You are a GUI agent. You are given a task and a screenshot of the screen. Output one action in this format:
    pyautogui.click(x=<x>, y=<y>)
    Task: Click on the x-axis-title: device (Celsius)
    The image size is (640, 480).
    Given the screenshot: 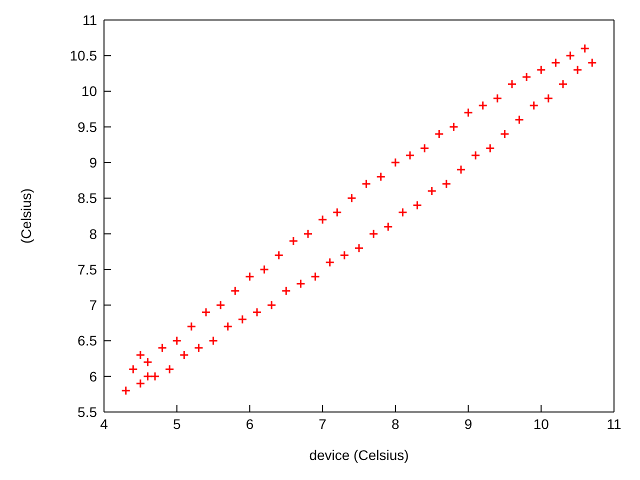 What is the action you would take?
    pyautogui.click(x=359, y=455)
    